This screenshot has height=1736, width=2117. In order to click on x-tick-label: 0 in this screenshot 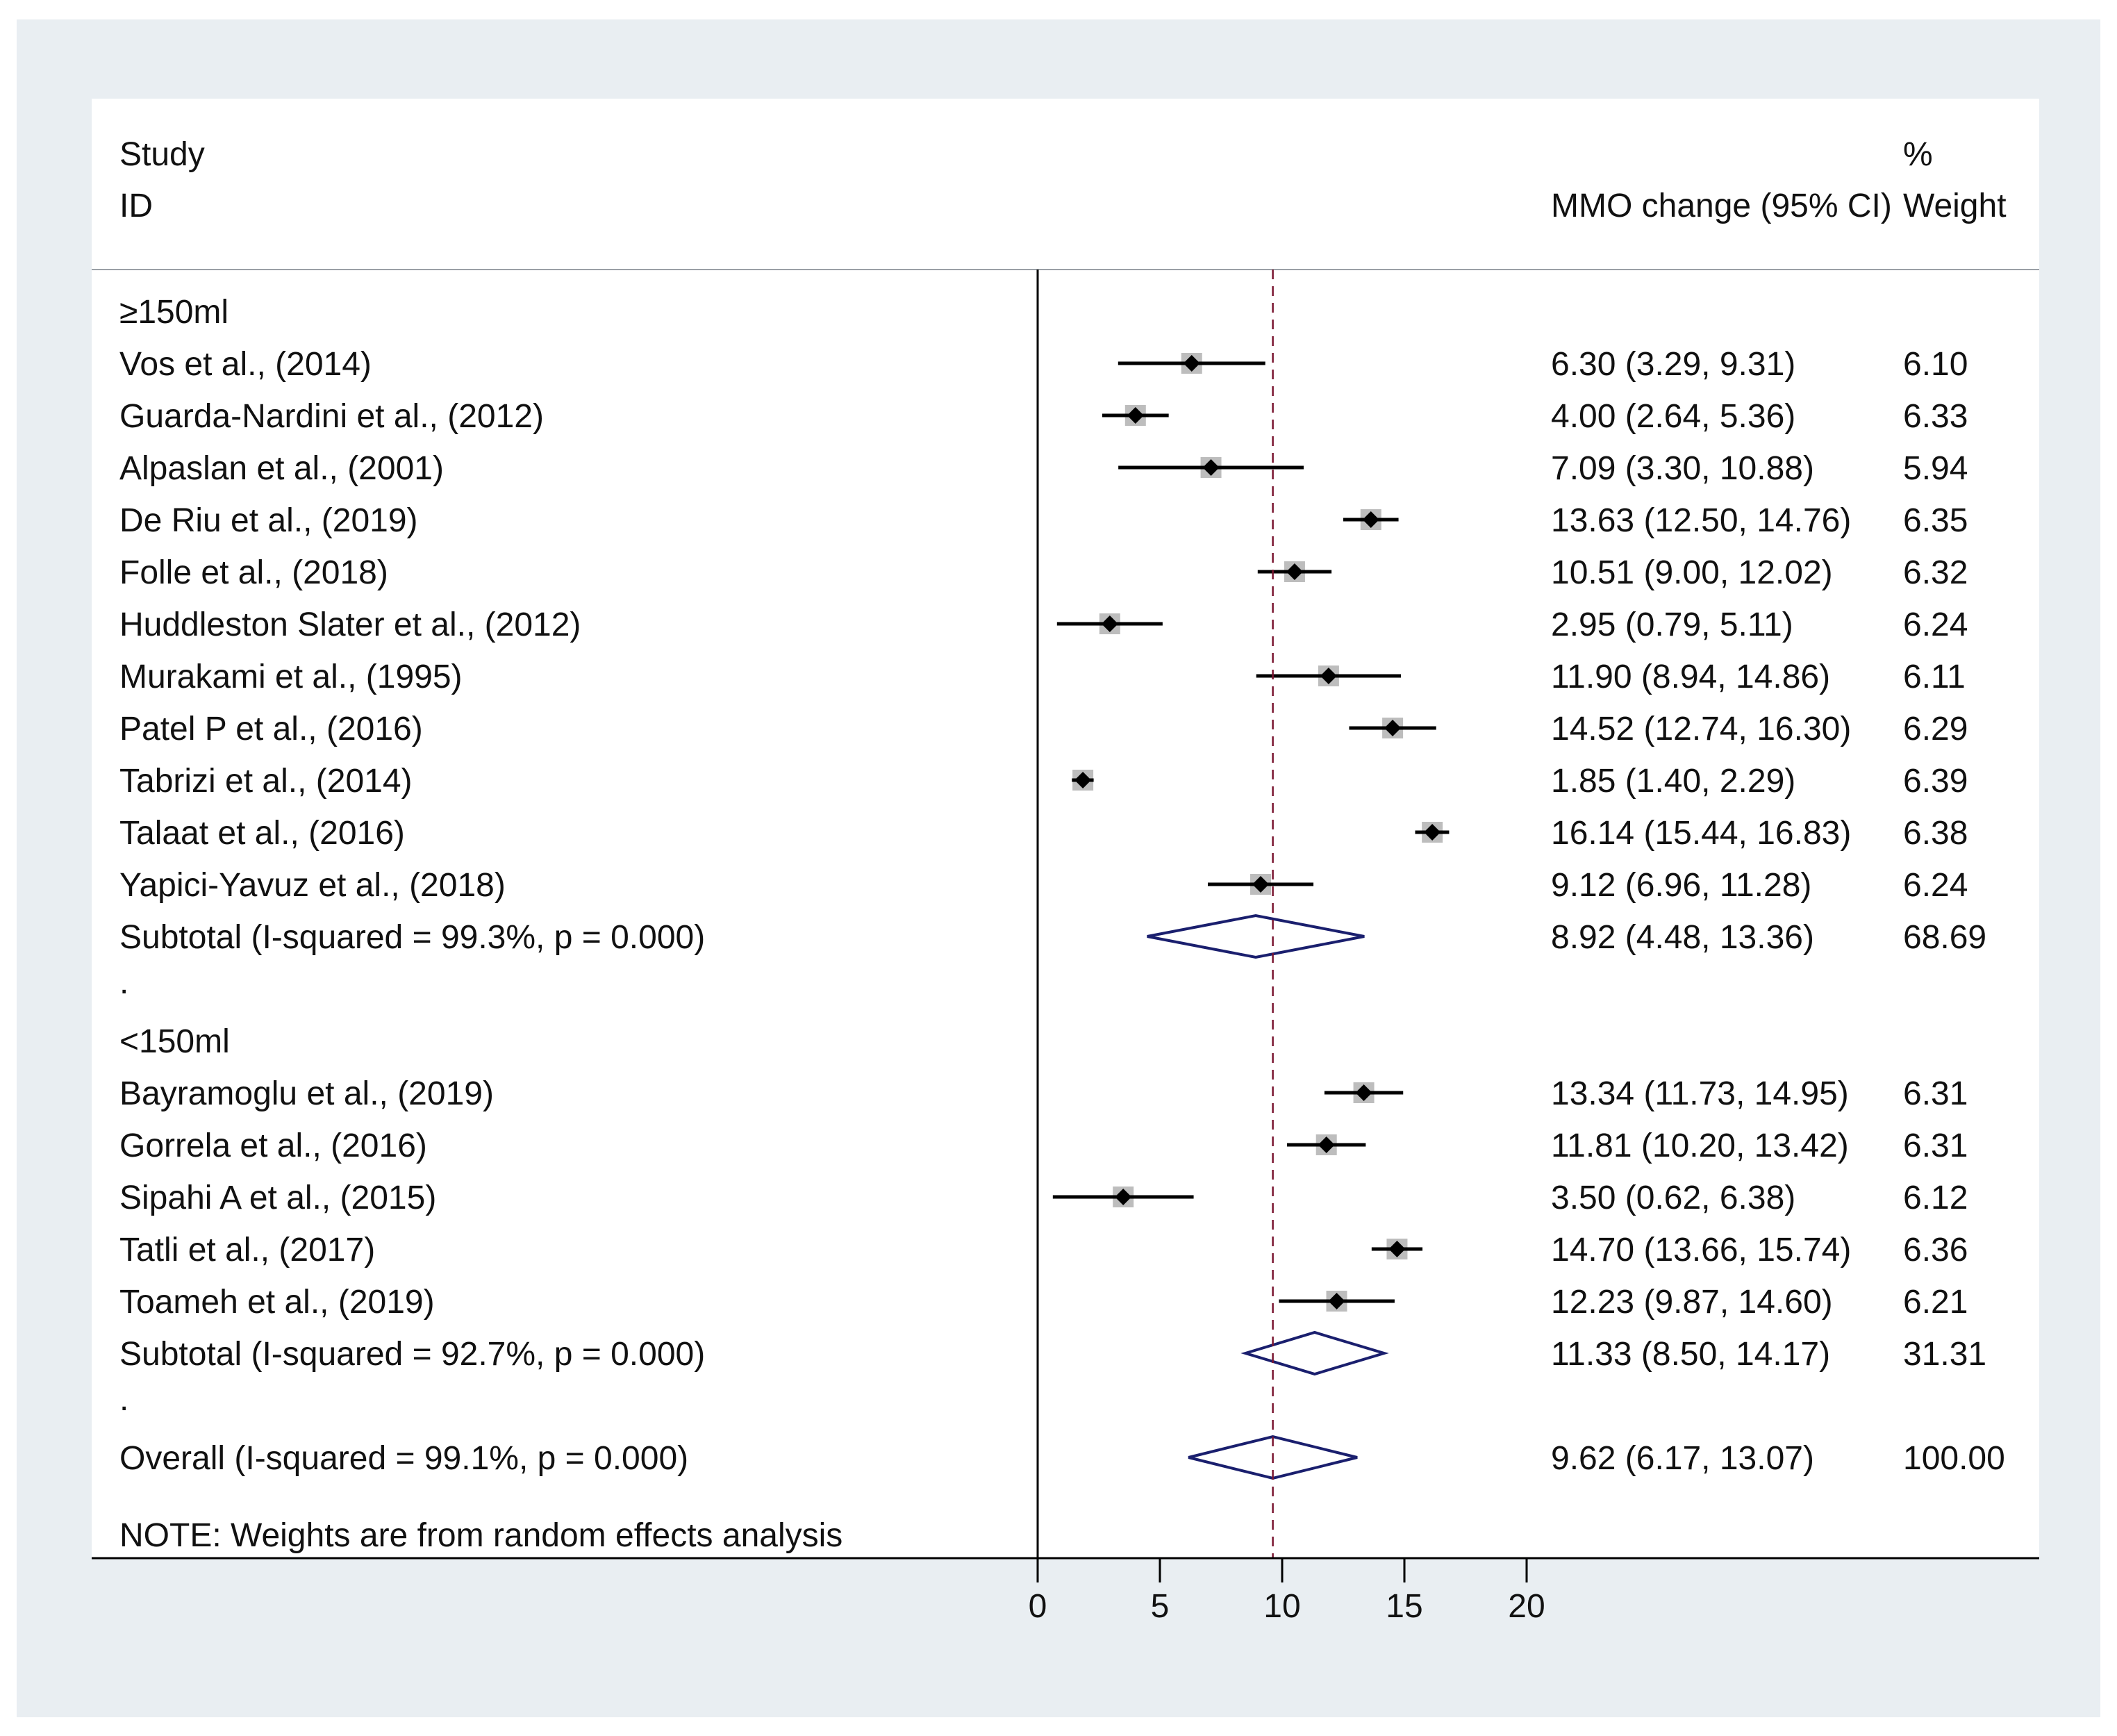, I will do `click(1038, 1606)`.